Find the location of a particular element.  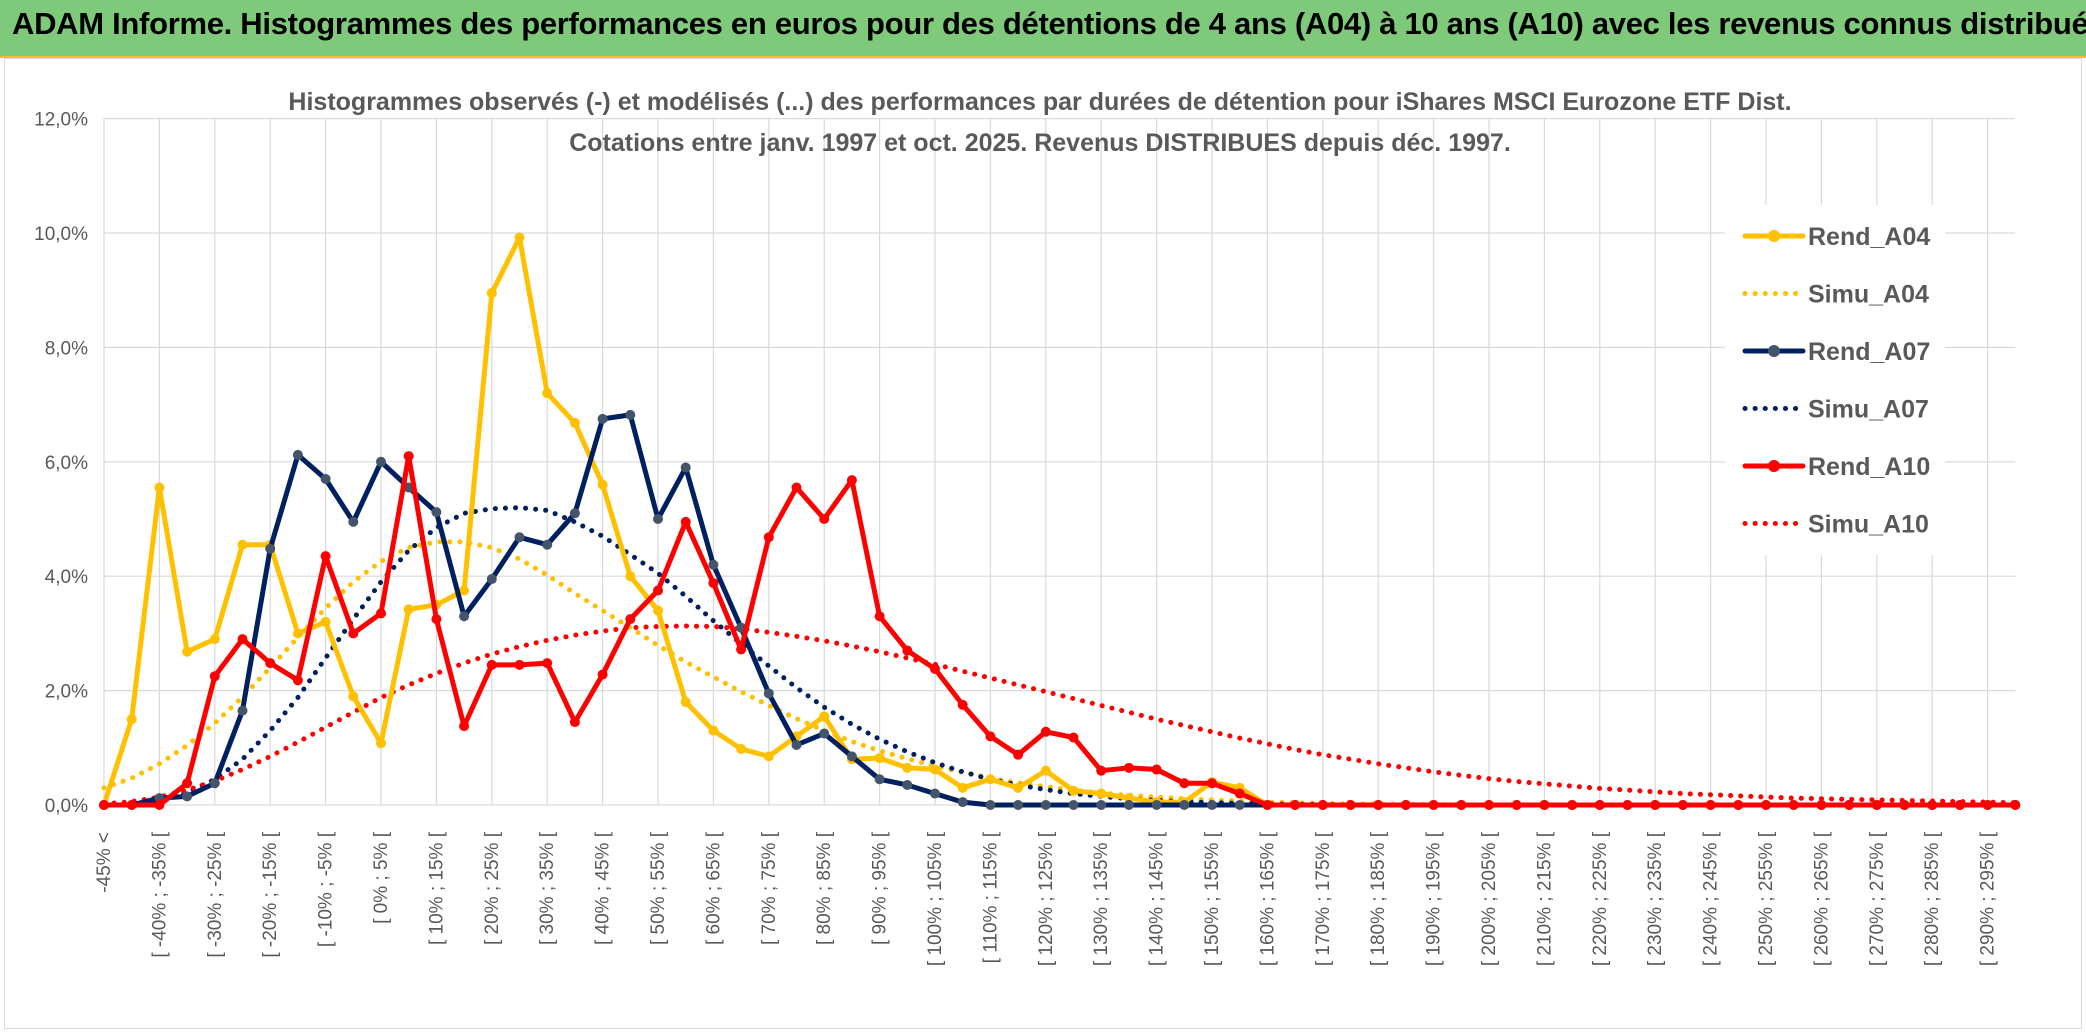

x-tick-label: [ 0% ; 5% [ is located at coordinates (381, 877).